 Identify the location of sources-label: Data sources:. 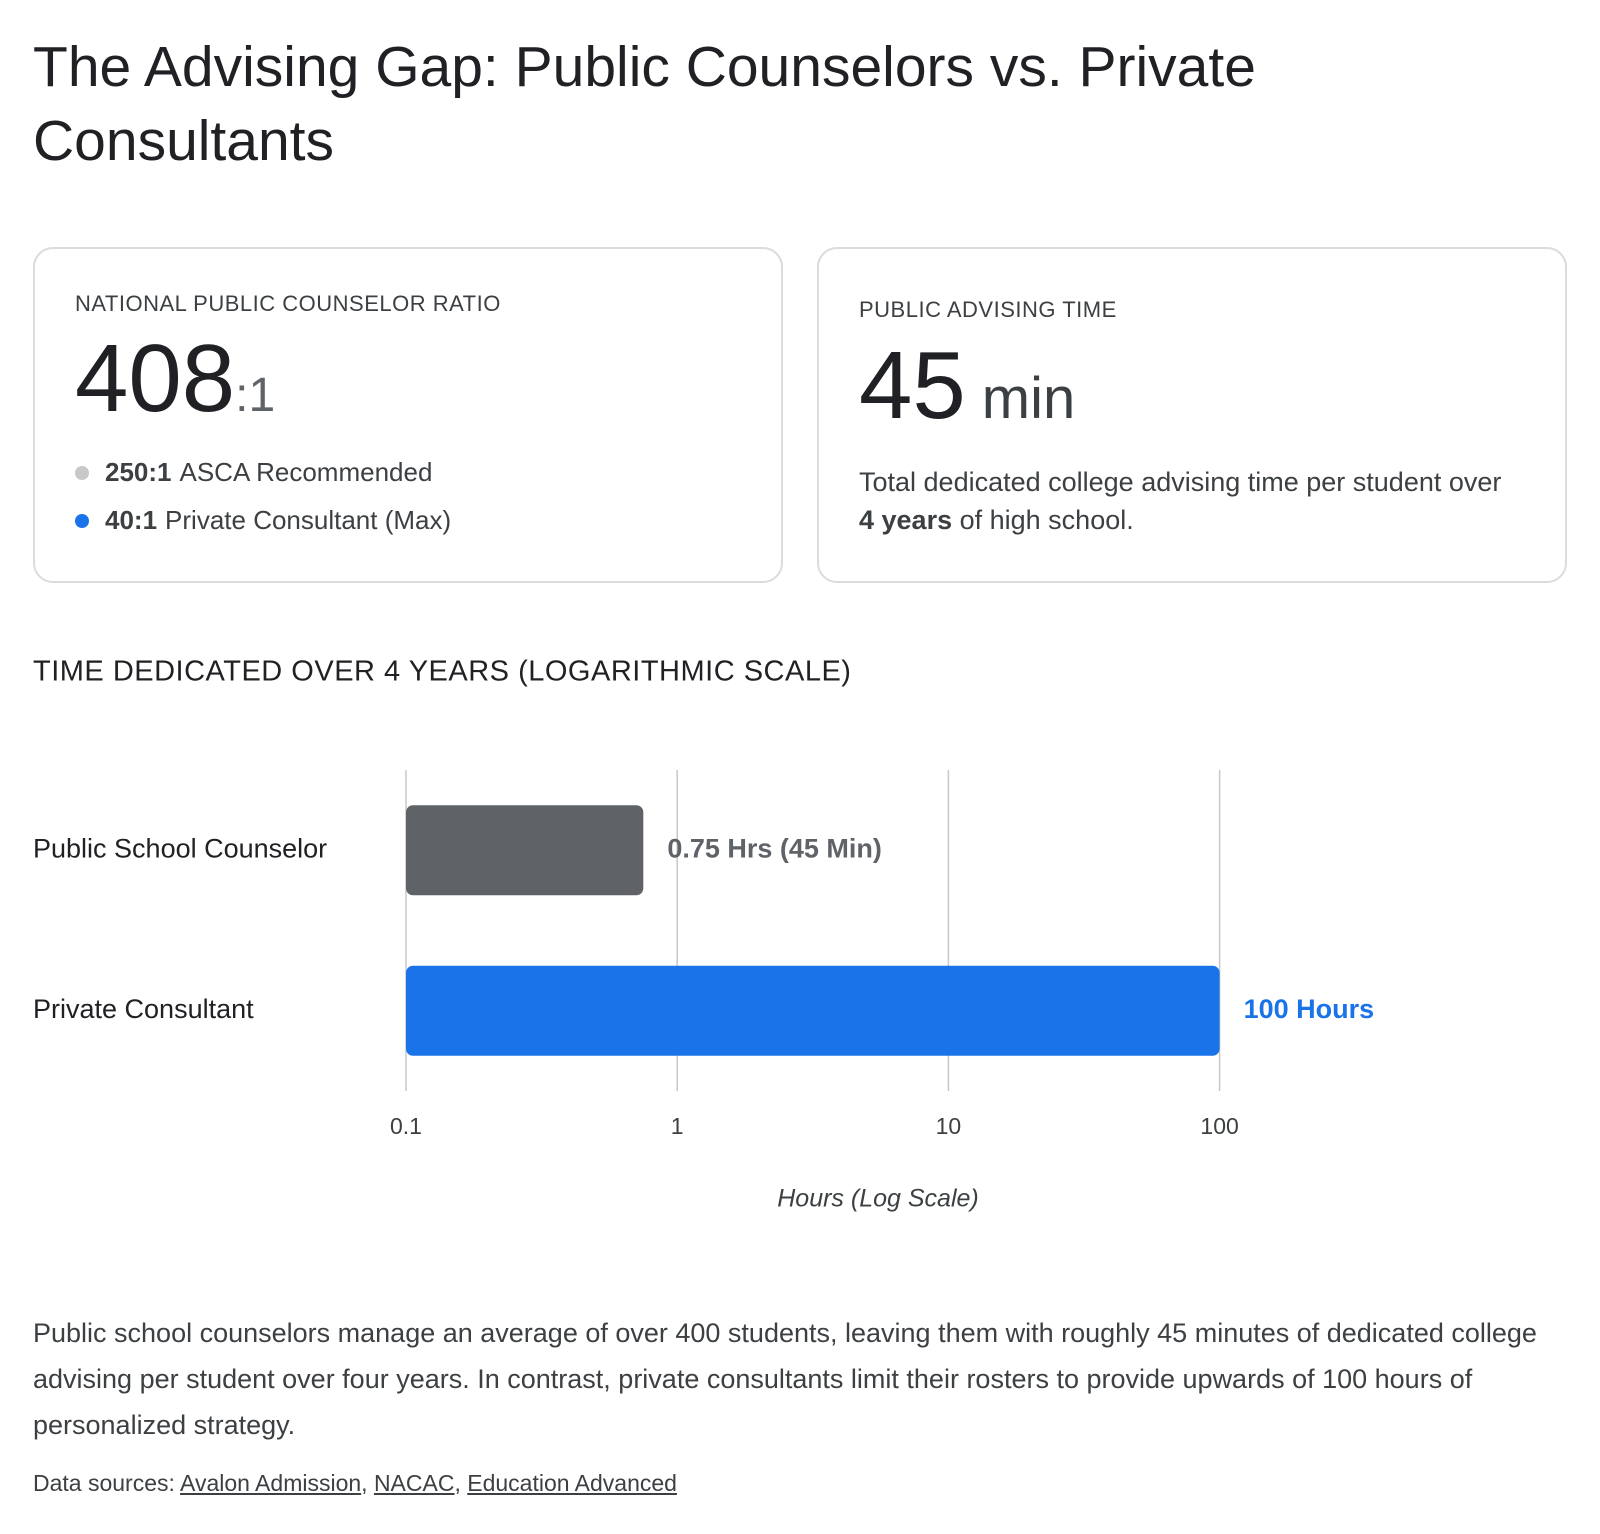
(104, 1483).